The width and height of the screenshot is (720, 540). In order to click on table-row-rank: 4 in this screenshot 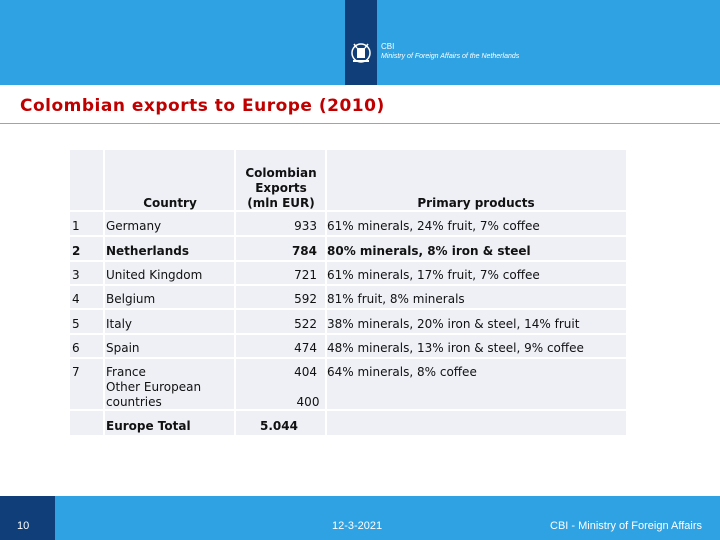, I will do `click(76, 299)`.